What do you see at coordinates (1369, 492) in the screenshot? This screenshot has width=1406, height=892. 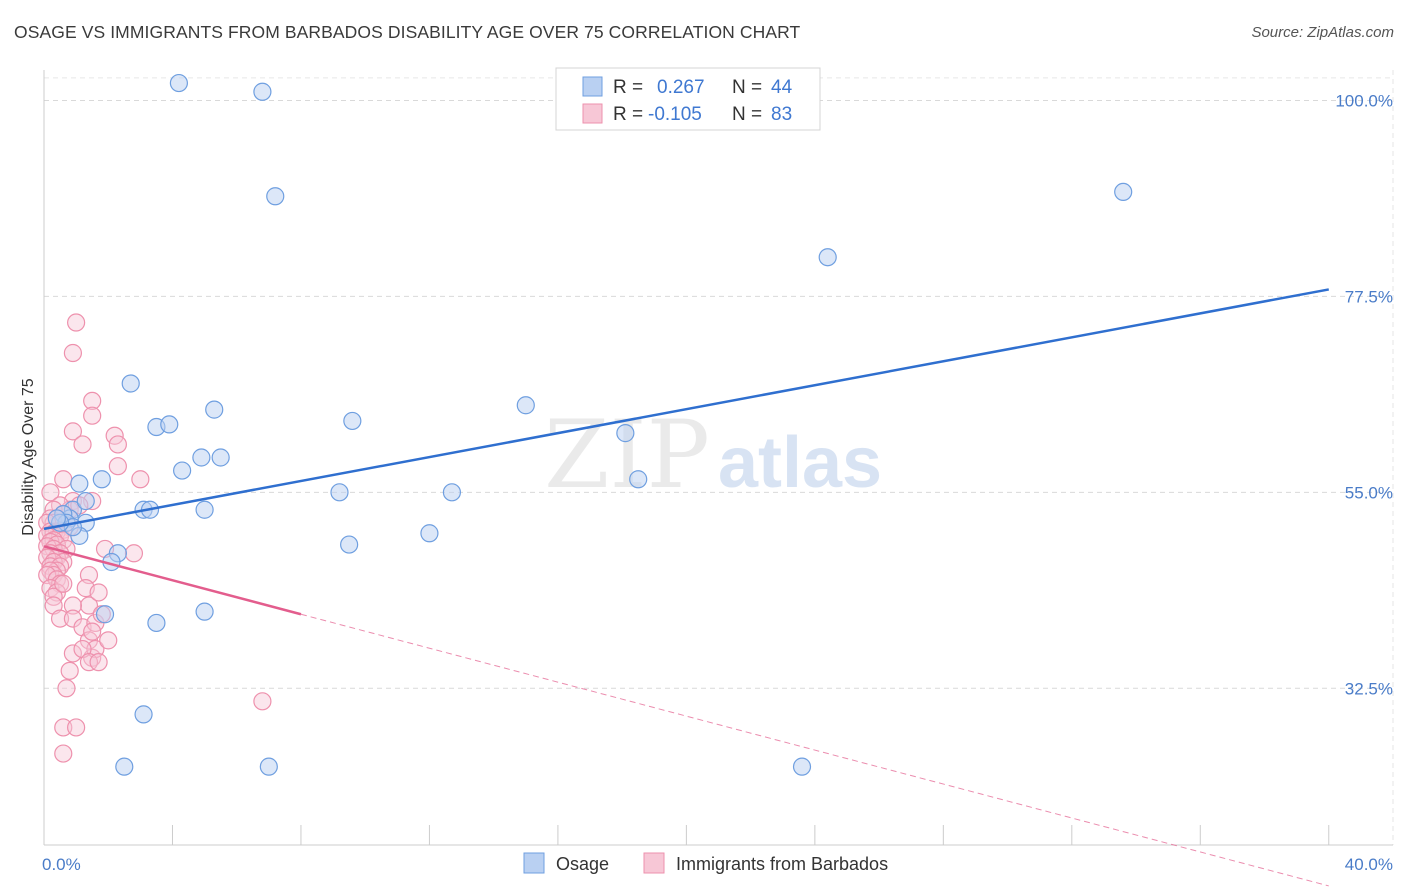 I see `y-tick-label-1: 55.0%` at bounding box center [1369, 492].